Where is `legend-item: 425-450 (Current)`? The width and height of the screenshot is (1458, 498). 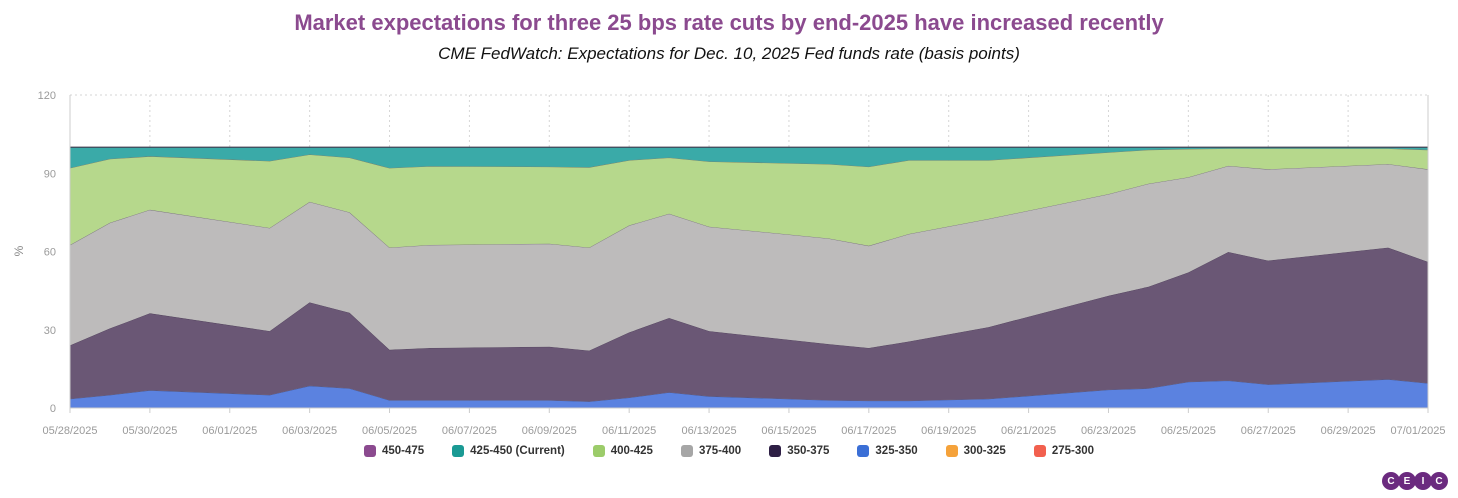 legend-item: 425-450 (Current) is located at coordinates (508, 451).